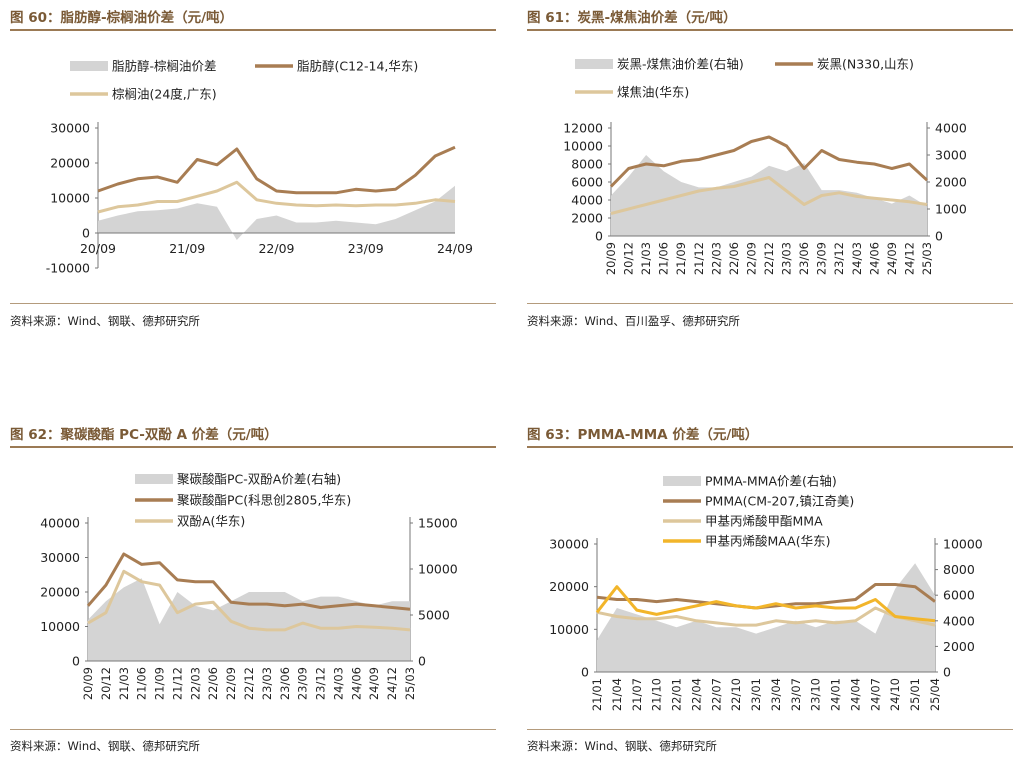  What do you see at coordinates (587, 218) in the screenshot?
I see `y-tick-label: 2000` at bounding box center [587, 218].